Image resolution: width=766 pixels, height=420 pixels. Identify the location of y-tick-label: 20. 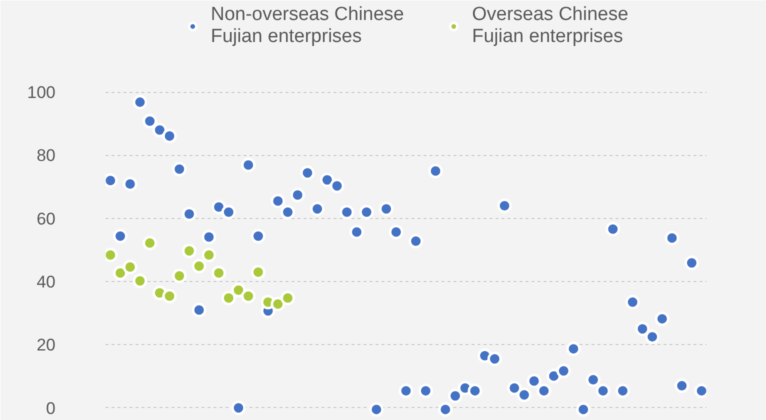
(46, 345).